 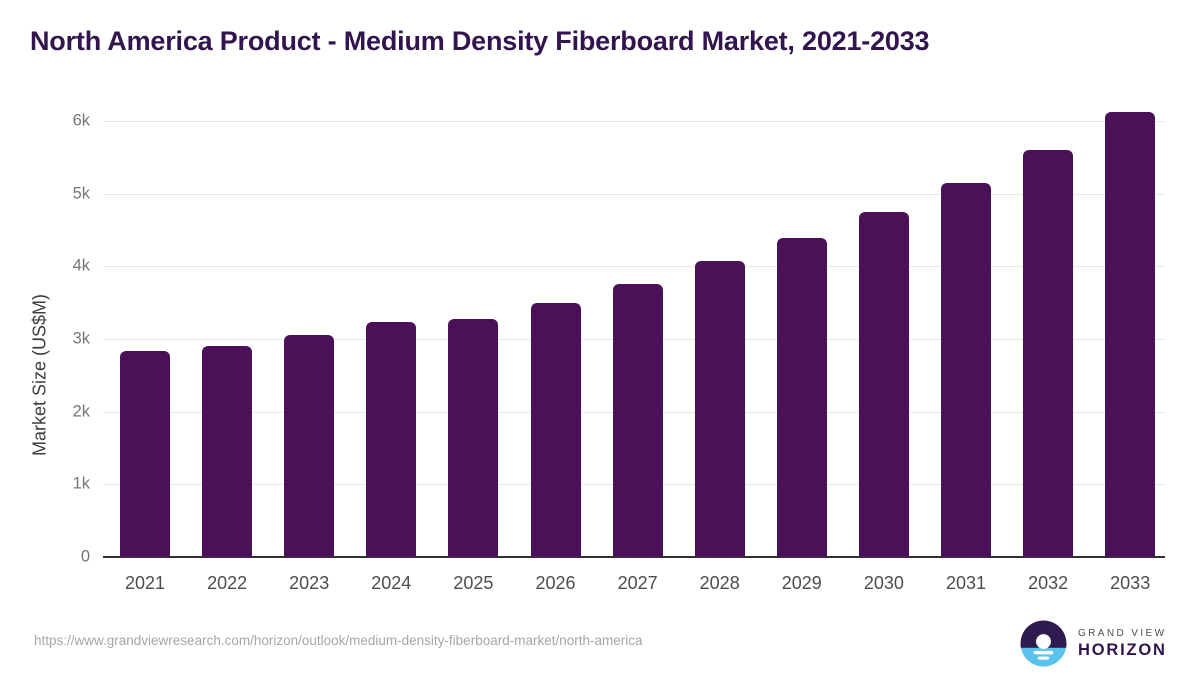 What do you see at coordinates (555, 429) in the screenshot?
I see `bar-2026` at bounding box center [555, 429].